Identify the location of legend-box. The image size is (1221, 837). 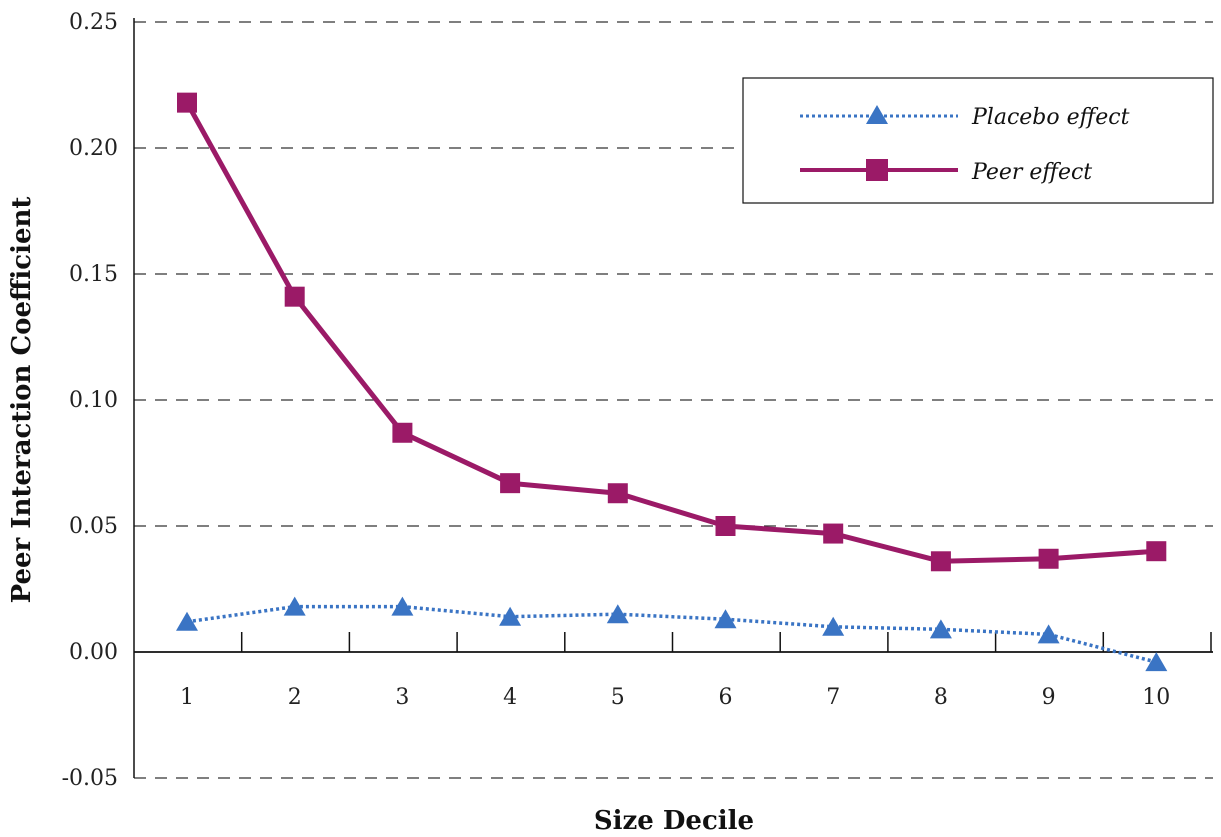
(978, 140).